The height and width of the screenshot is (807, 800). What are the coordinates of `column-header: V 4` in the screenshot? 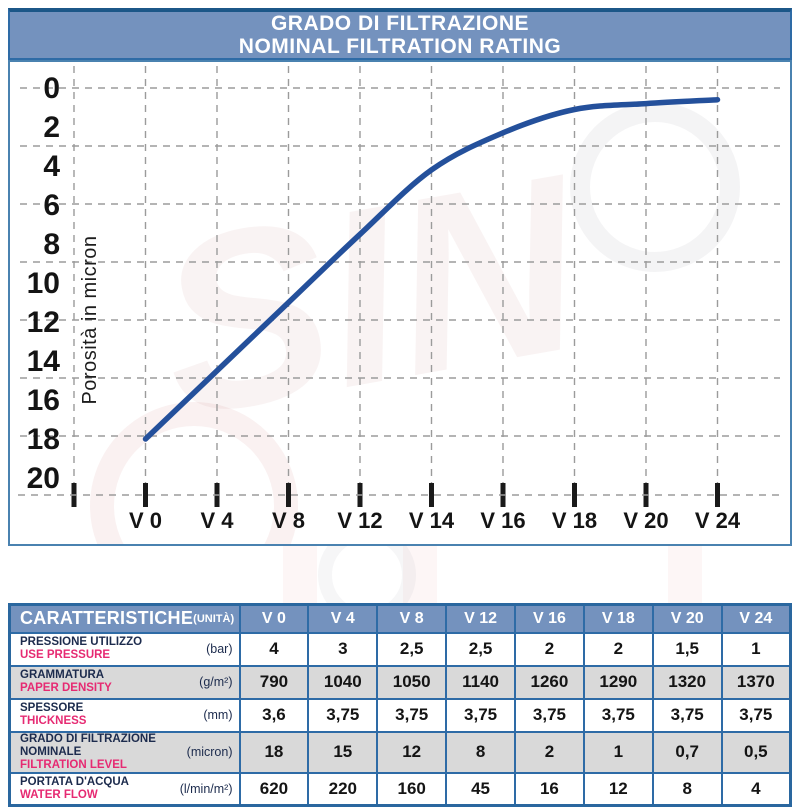 It's located at (343, 618).